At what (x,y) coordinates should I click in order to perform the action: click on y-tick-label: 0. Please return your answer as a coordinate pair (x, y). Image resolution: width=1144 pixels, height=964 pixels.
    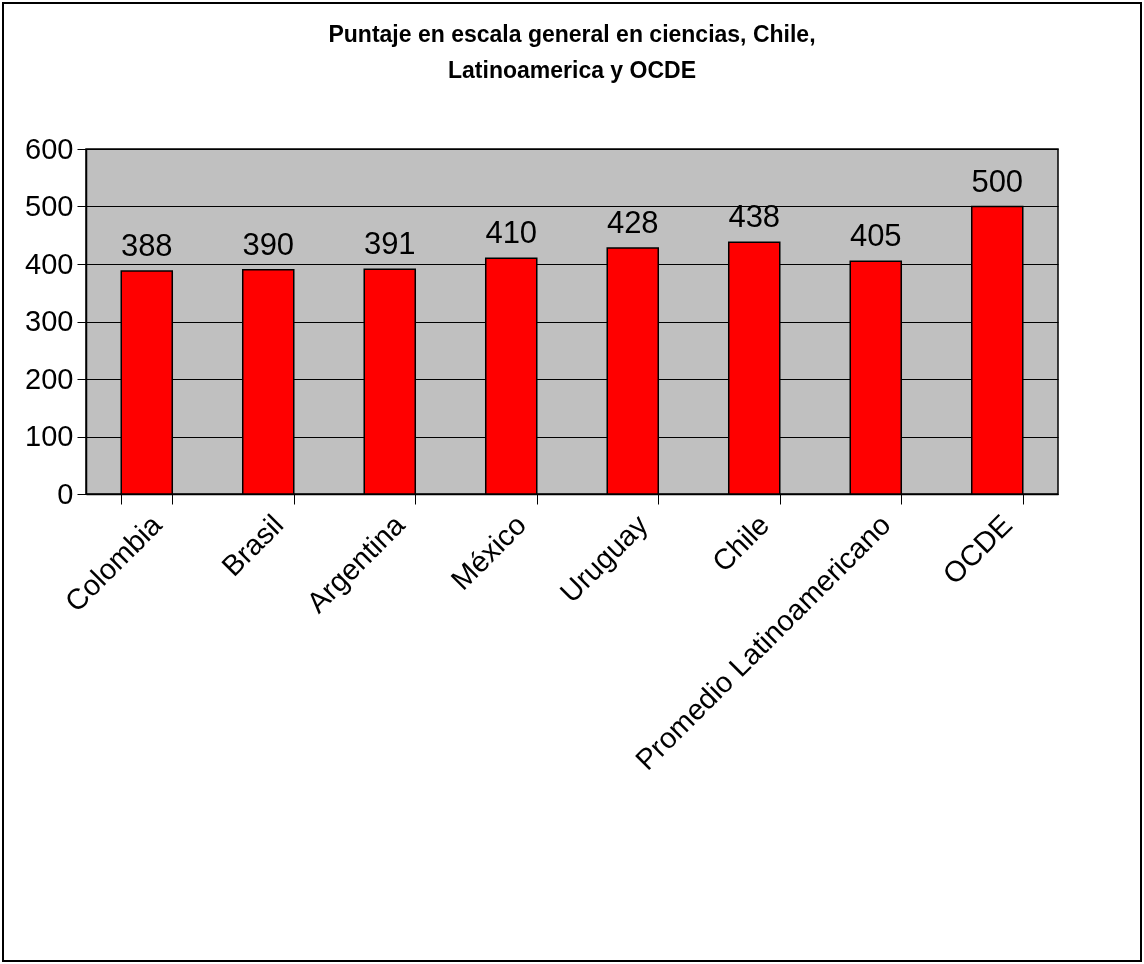
    Looking at the image, I should click on (65, 493).